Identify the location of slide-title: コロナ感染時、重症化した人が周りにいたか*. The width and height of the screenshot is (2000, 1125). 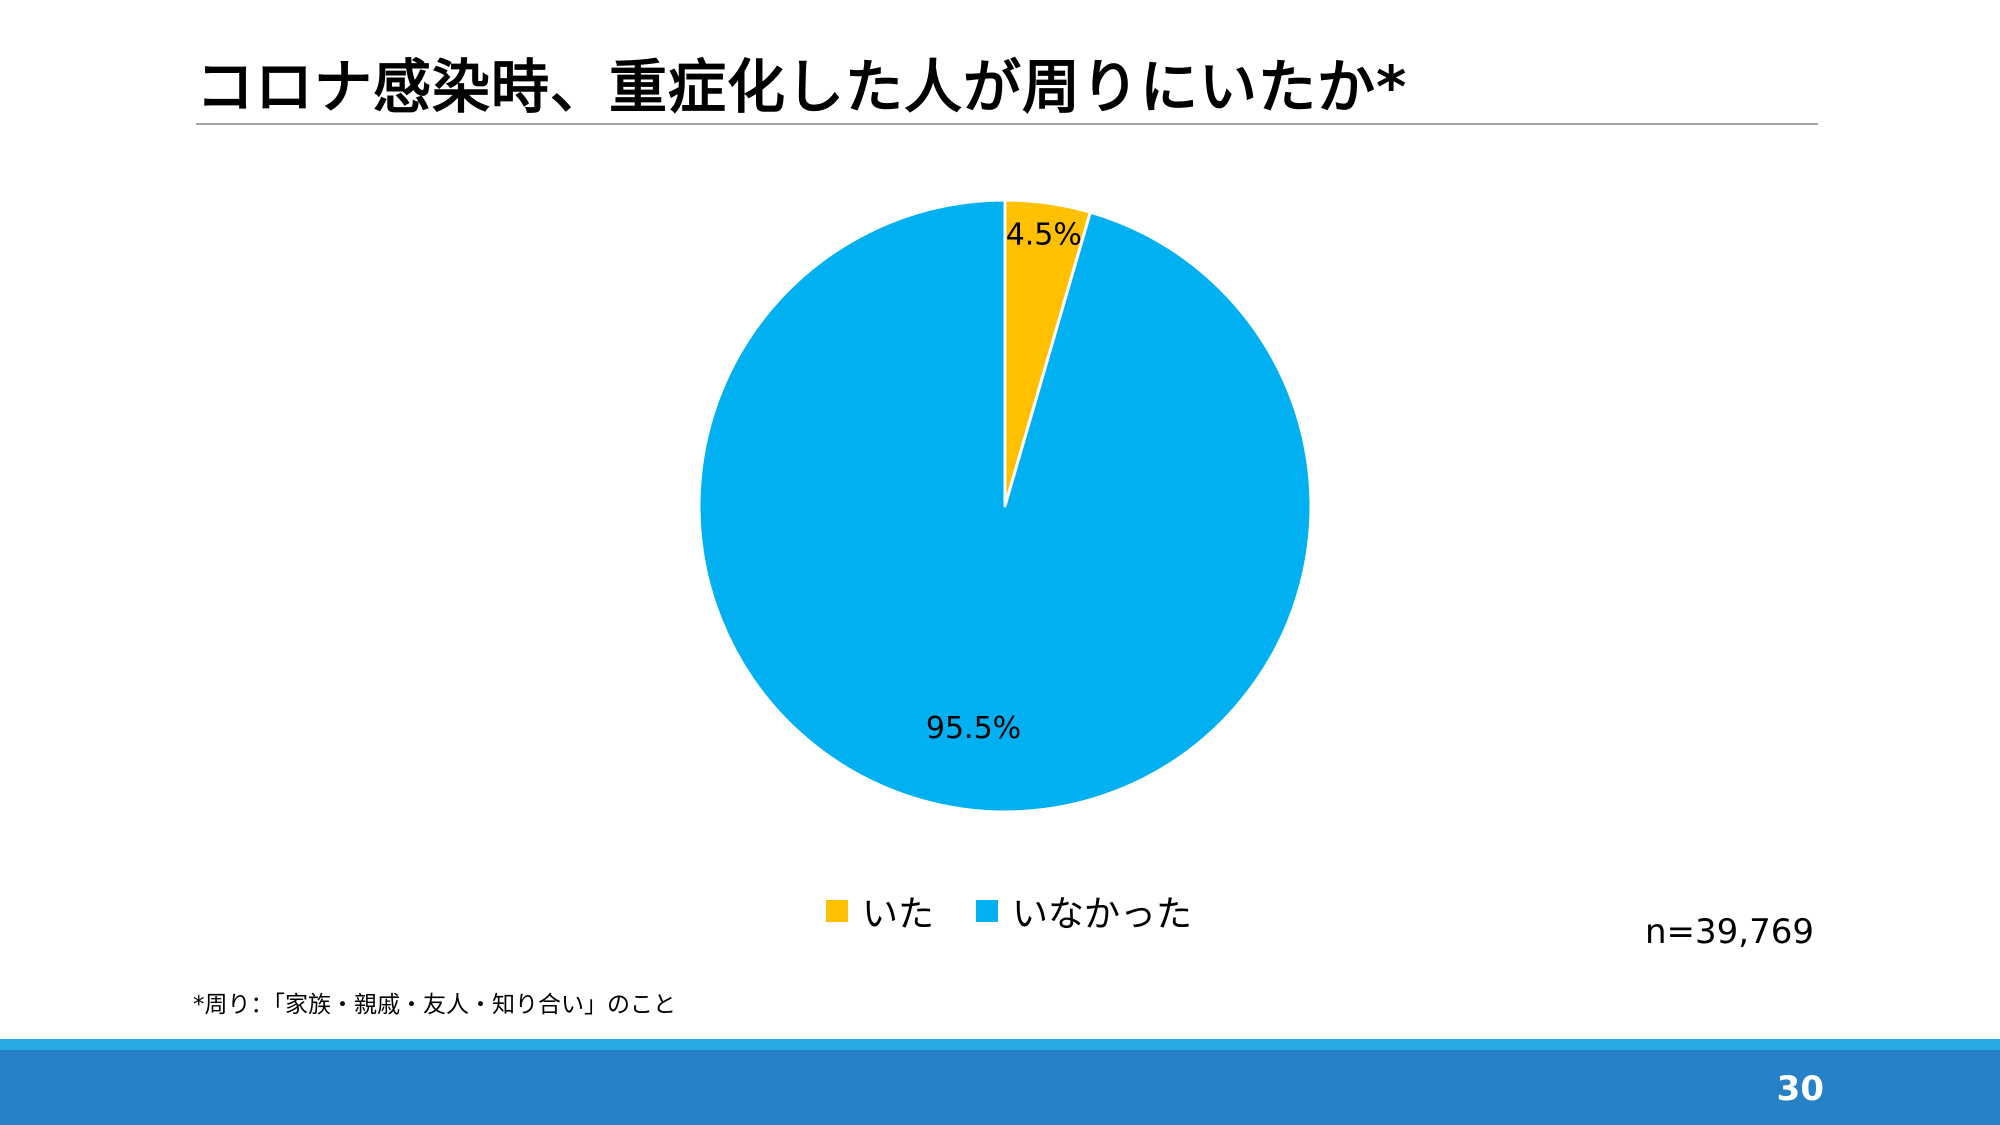
(802, 87).